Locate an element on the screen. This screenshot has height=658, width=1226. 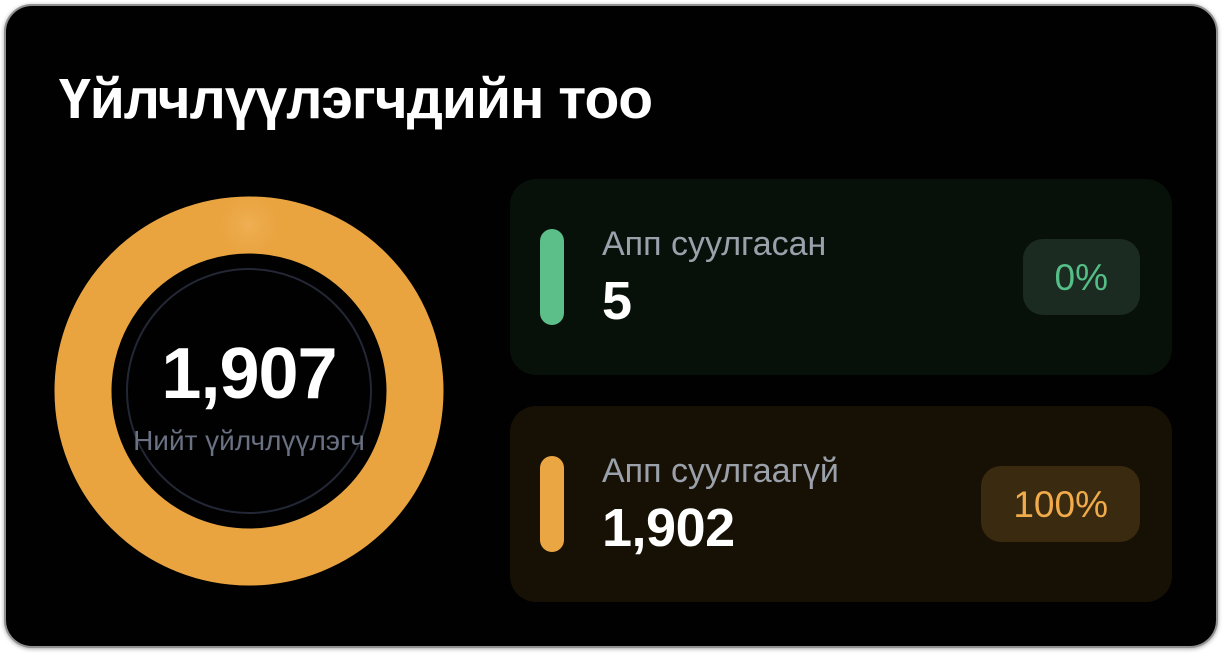
percent-badge: 100% is located at coordinates (1060, 504).